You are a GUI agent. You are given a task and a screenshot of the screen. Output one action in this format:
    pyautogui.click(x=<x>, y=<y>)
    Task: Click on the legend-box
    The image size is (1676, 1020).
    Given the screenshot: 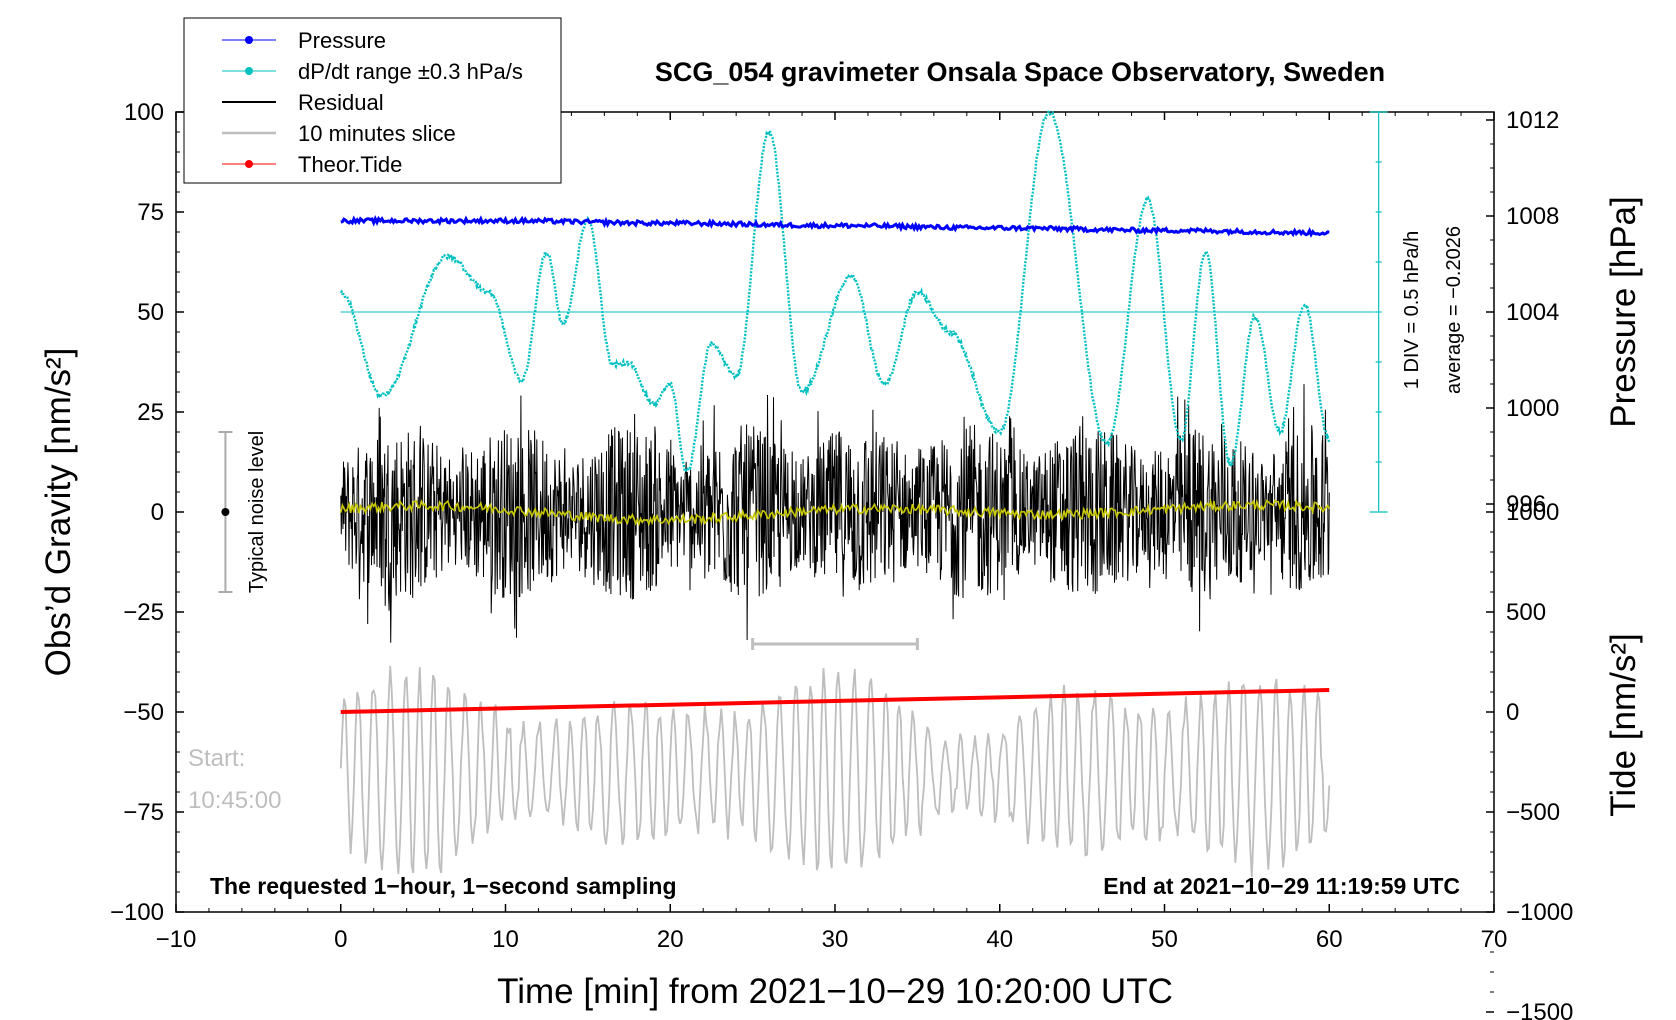 What is the action you would take?
    pyautogui.click(x=372, y=100)
    